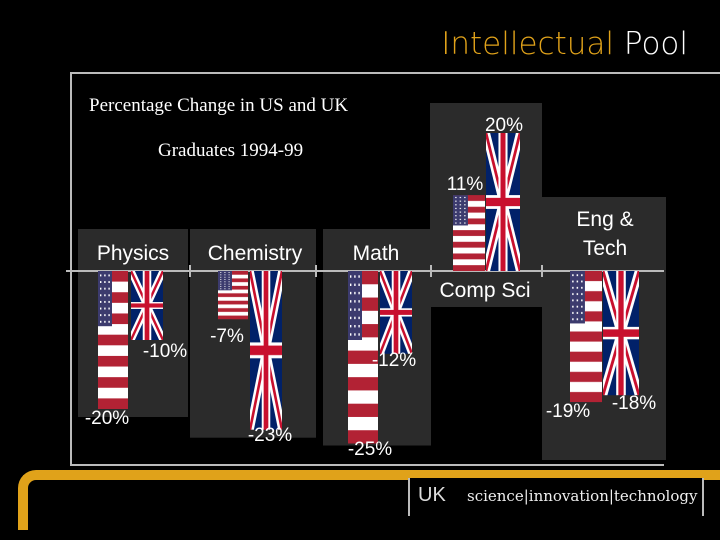 The image size is (720, 540). Describe the element at coordinates (605, 248) in the screenshot. I see `category-label: Tech` at that location.